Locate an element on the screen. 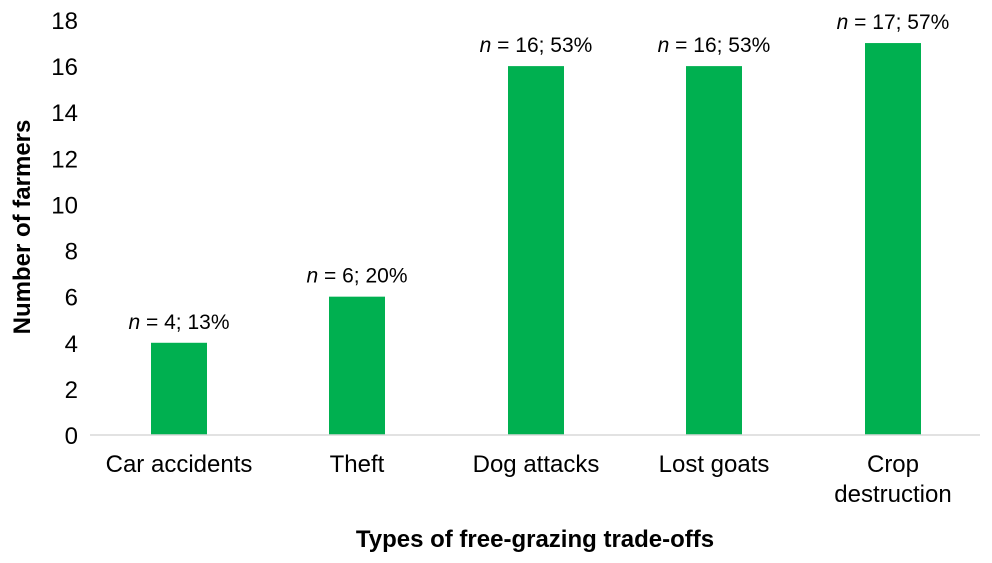 This screenshot has width=992, height=563. n-value-text: = 4; 13% is located at coordinates (184, 322).